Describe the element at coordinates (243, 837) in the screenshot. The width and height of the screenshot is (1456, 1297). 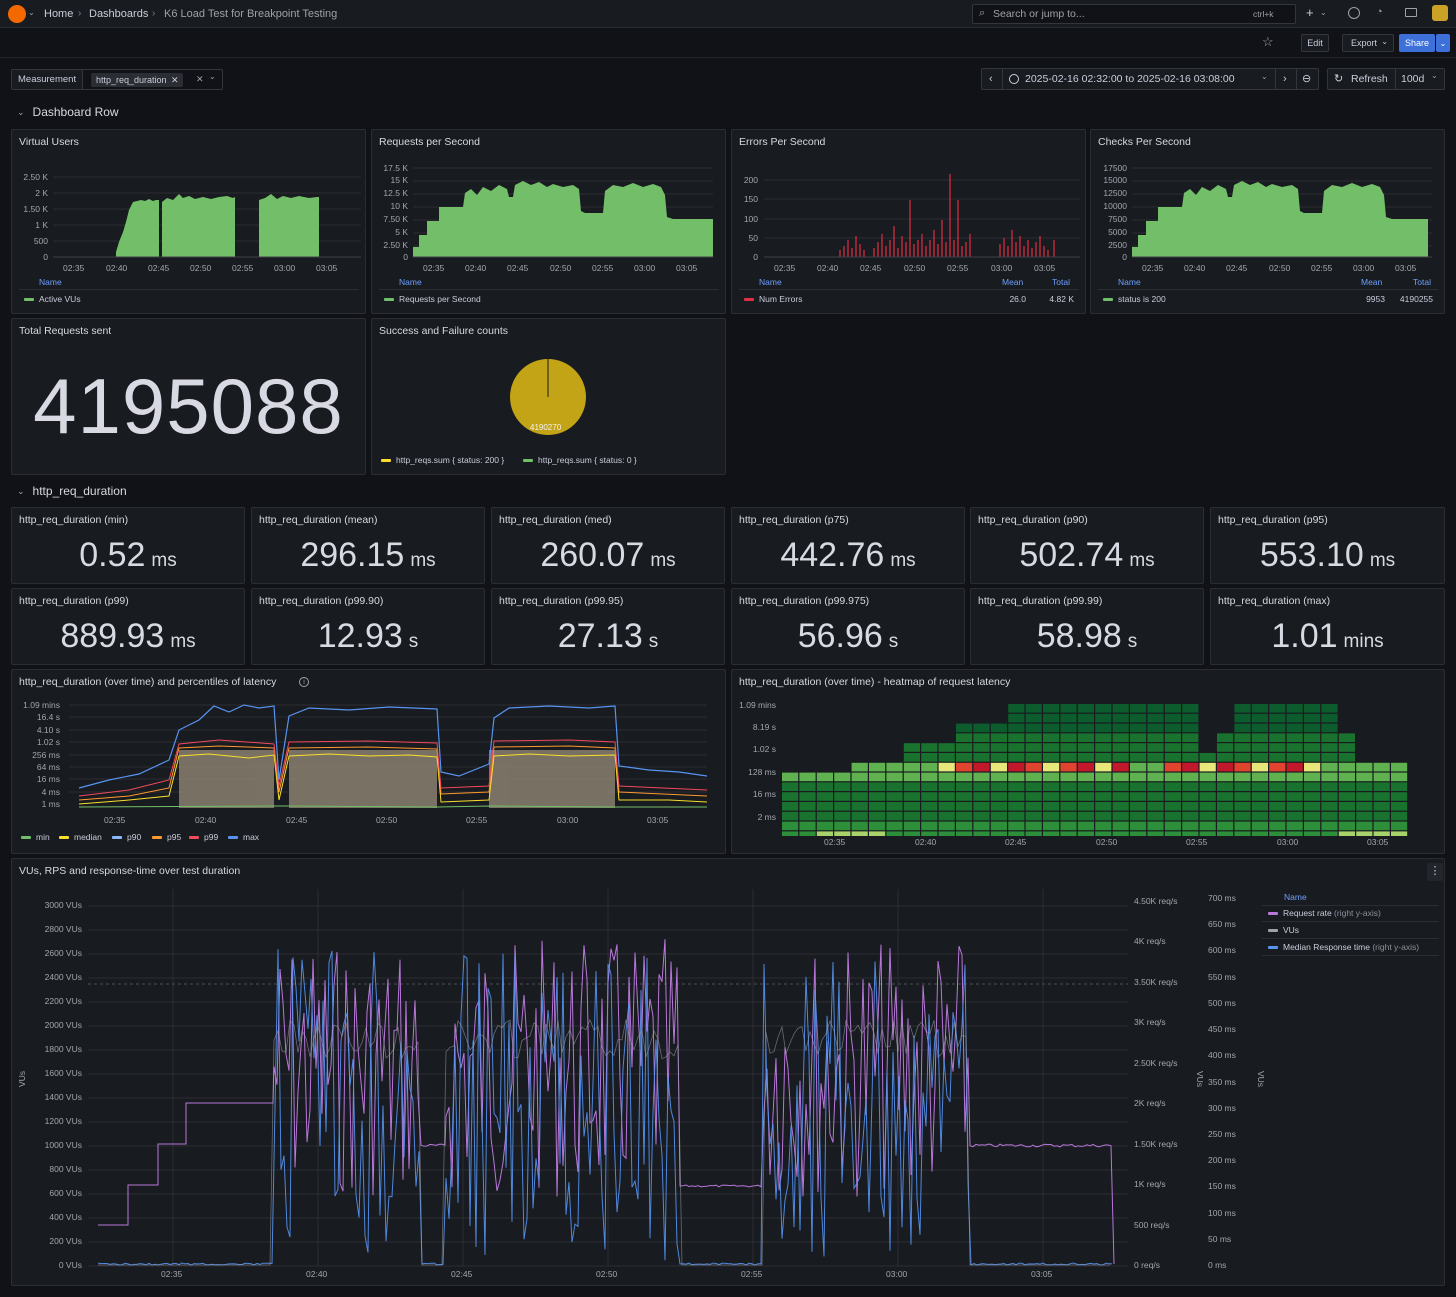
I see `legend-item-max: max` at that location.